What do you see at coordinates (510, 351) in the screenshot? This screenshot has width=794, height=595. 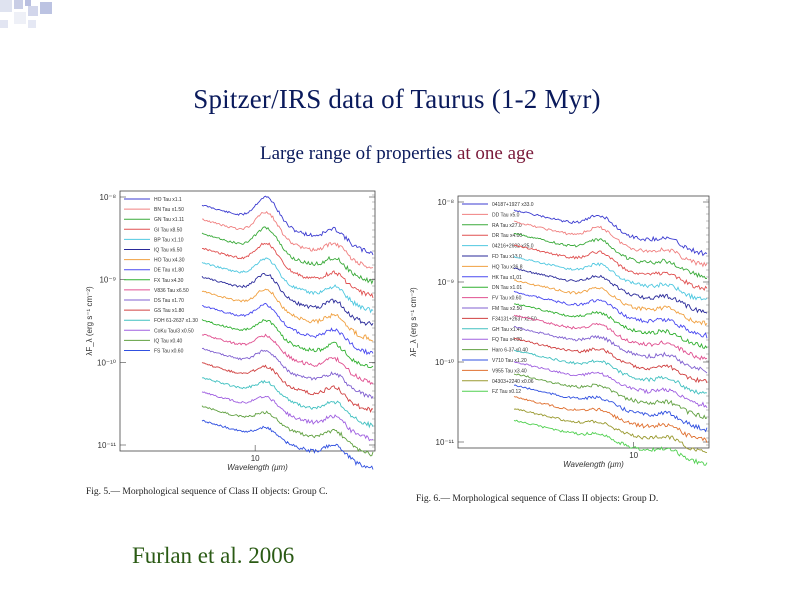 I see `legend-entry: Haro 6-37 x0.40` at bounding box center [510, 351].